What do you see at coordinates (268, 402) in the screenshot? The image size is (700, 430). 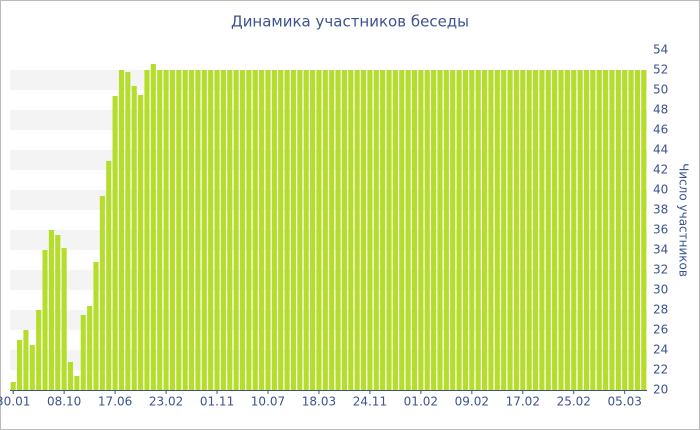 I see `x-tick-label: 10.07` at bounding box center [268, 402].